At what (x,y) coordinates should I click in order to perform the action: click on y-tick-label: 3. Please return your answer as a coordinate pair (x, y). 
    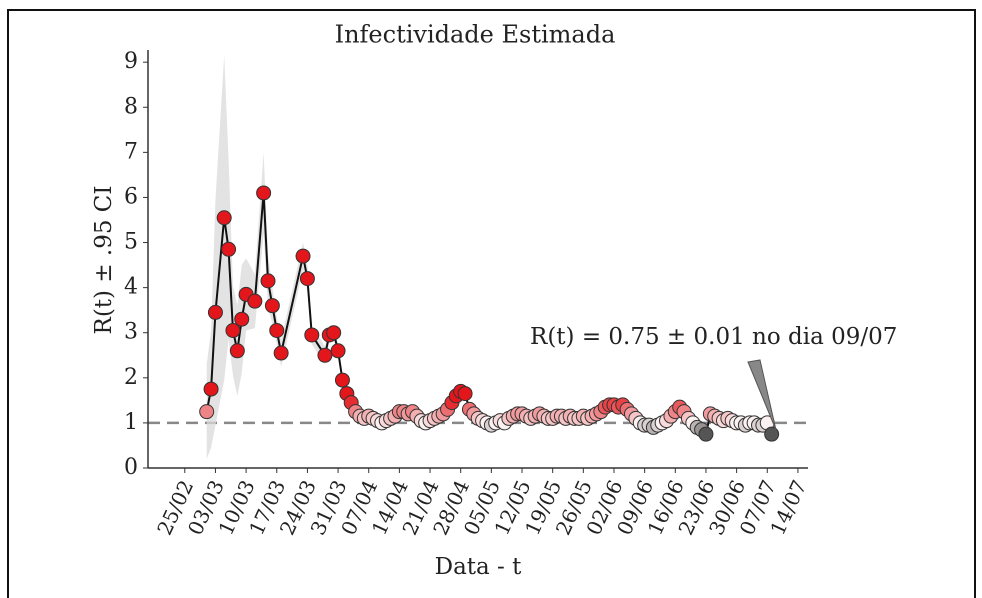
    Looking at the image, I should click on (131, 332).